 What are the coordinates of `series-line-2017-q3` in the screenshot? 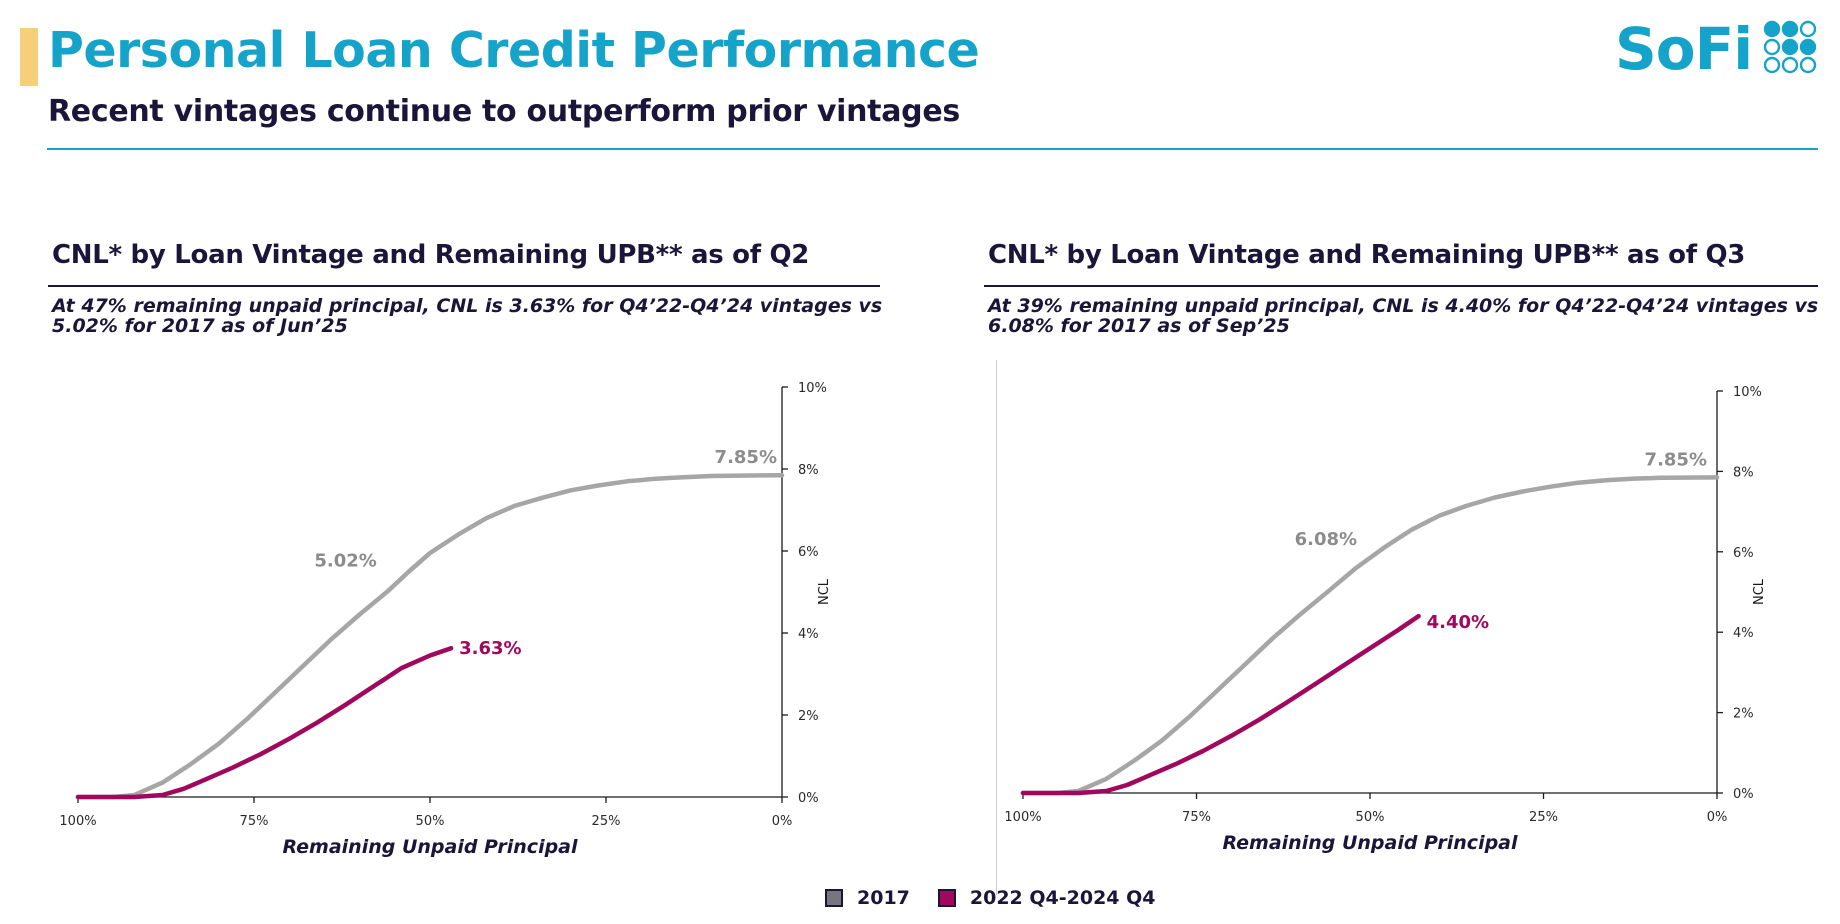 It's located at (1370, 635).